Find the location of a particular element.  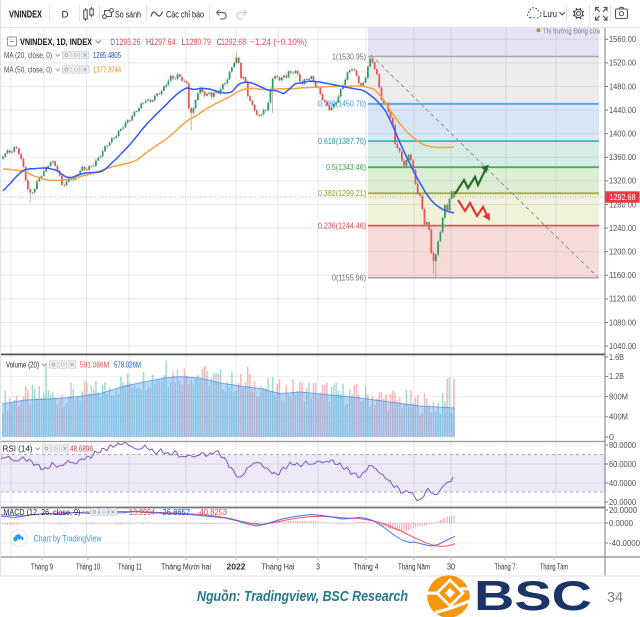

svg-text:Nguồn: Tradingview, BSC Resear: Nguồn: Tradingview, BSC Research is located at coordinates (302, 597).